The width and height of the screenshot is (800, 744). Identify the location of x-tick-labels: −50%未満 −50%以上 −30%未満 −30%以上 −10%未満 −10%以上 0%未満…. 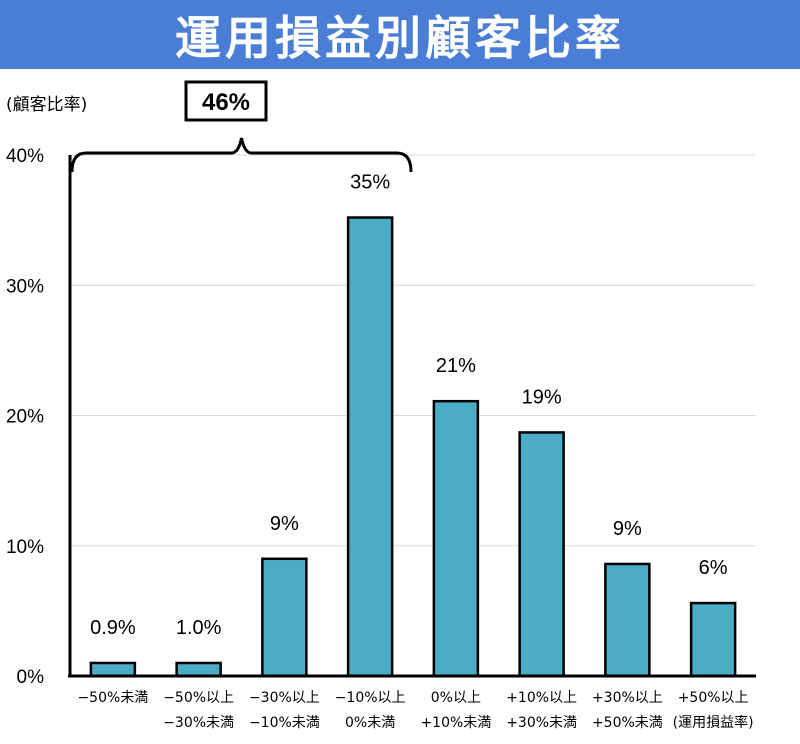
(415, 710).